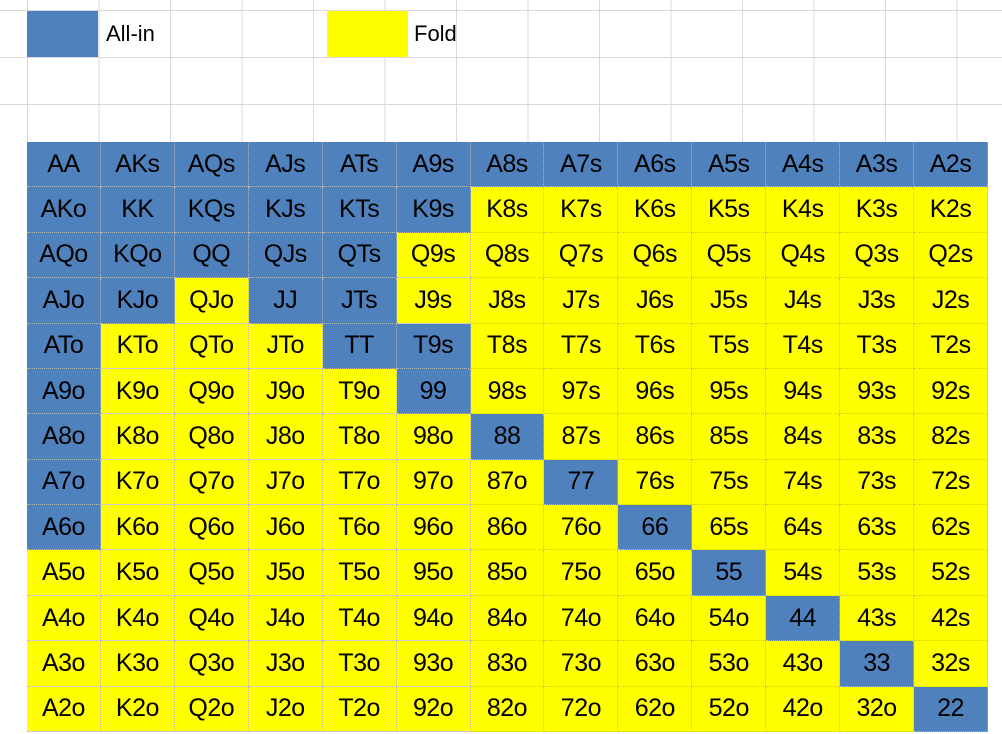 This screenshot has height=734, width=1002. I want to click on hand-cell-TT: TT, so click(359, 346).